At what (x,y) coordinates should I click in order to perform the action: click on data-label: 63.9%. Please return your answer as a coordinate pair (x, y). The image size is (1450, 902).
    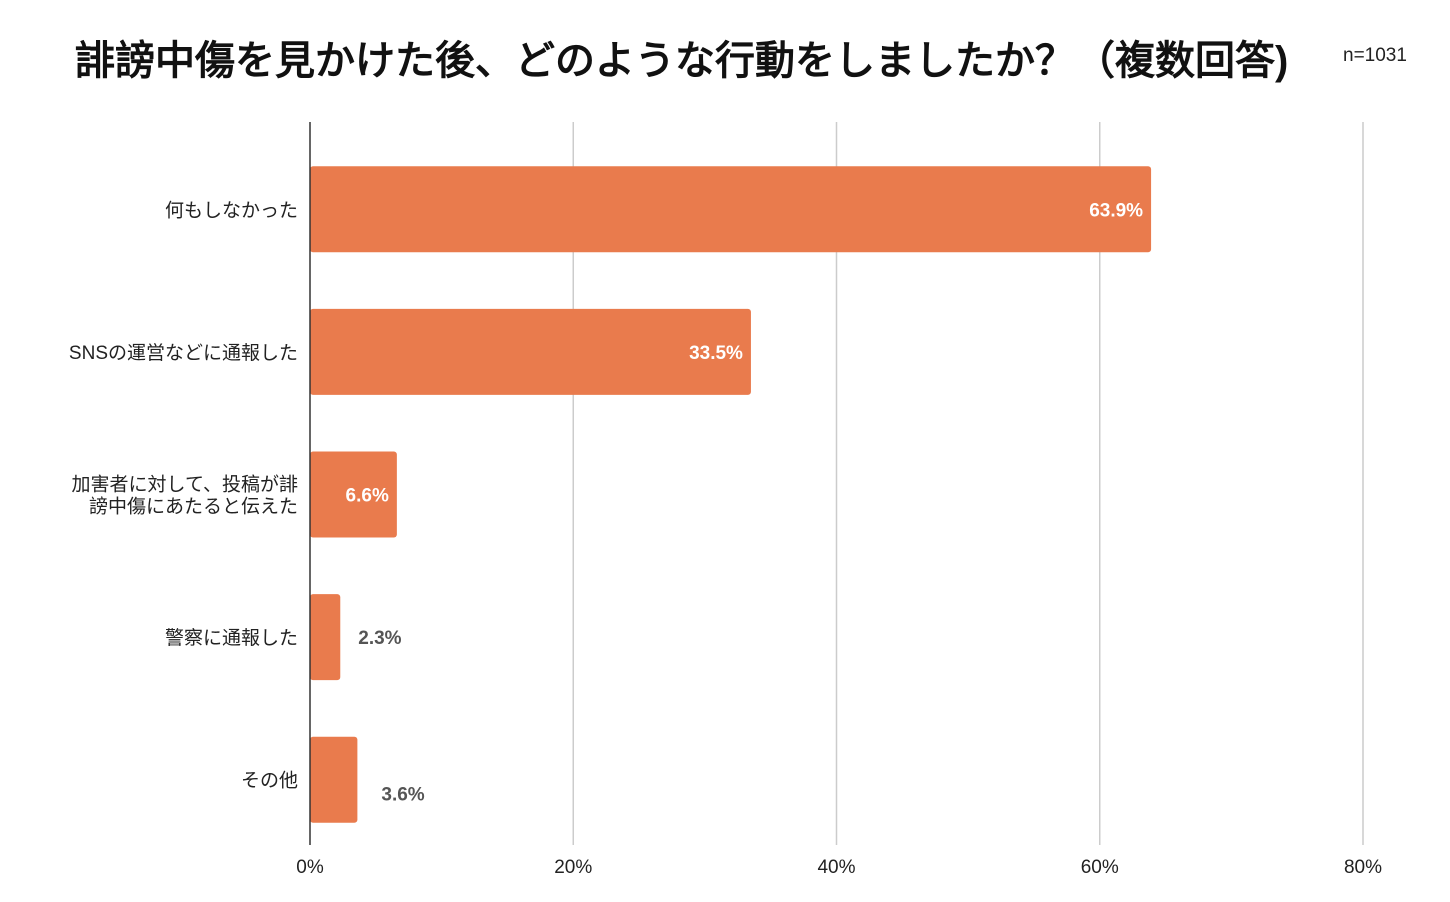
    Looking at the image, I should click on (1116, 210).